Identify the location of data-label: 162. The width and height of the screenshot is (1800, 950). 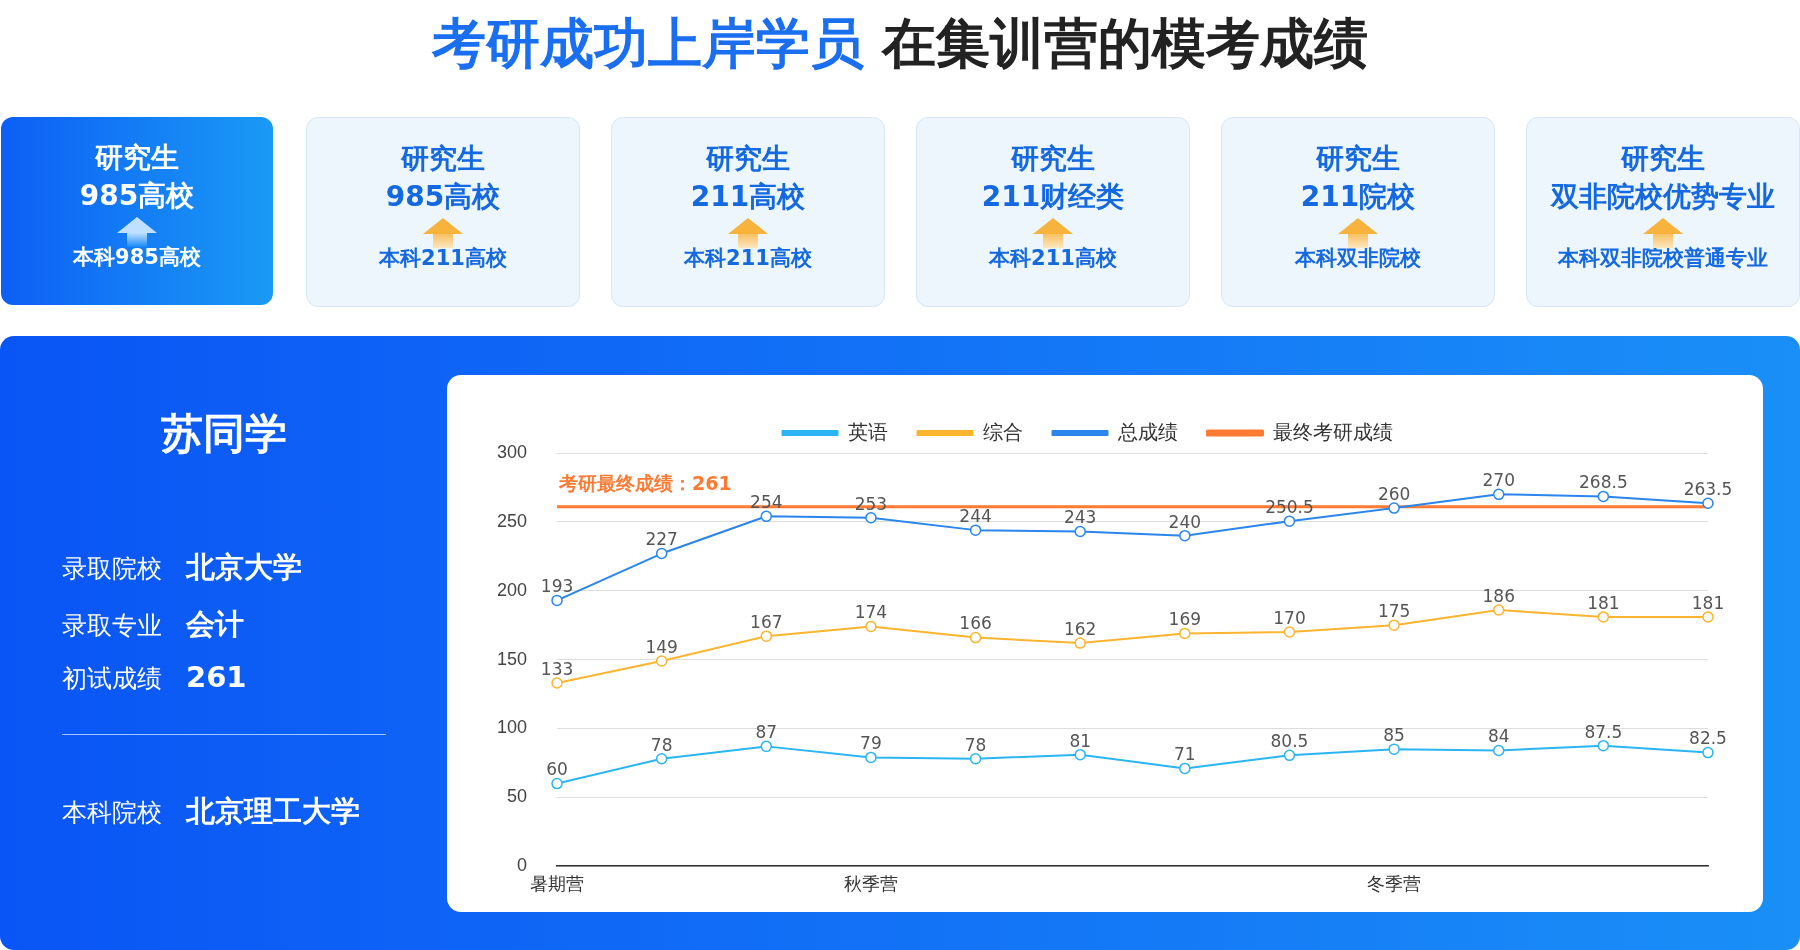
(1080, 628).